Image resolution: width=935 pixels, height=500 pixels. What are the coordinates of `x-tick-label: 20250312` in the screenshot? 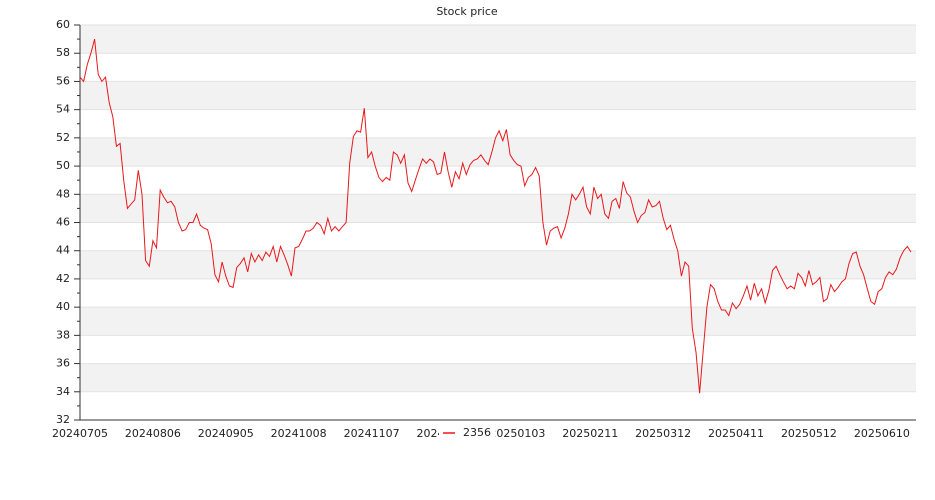 It's located at (663, 433).